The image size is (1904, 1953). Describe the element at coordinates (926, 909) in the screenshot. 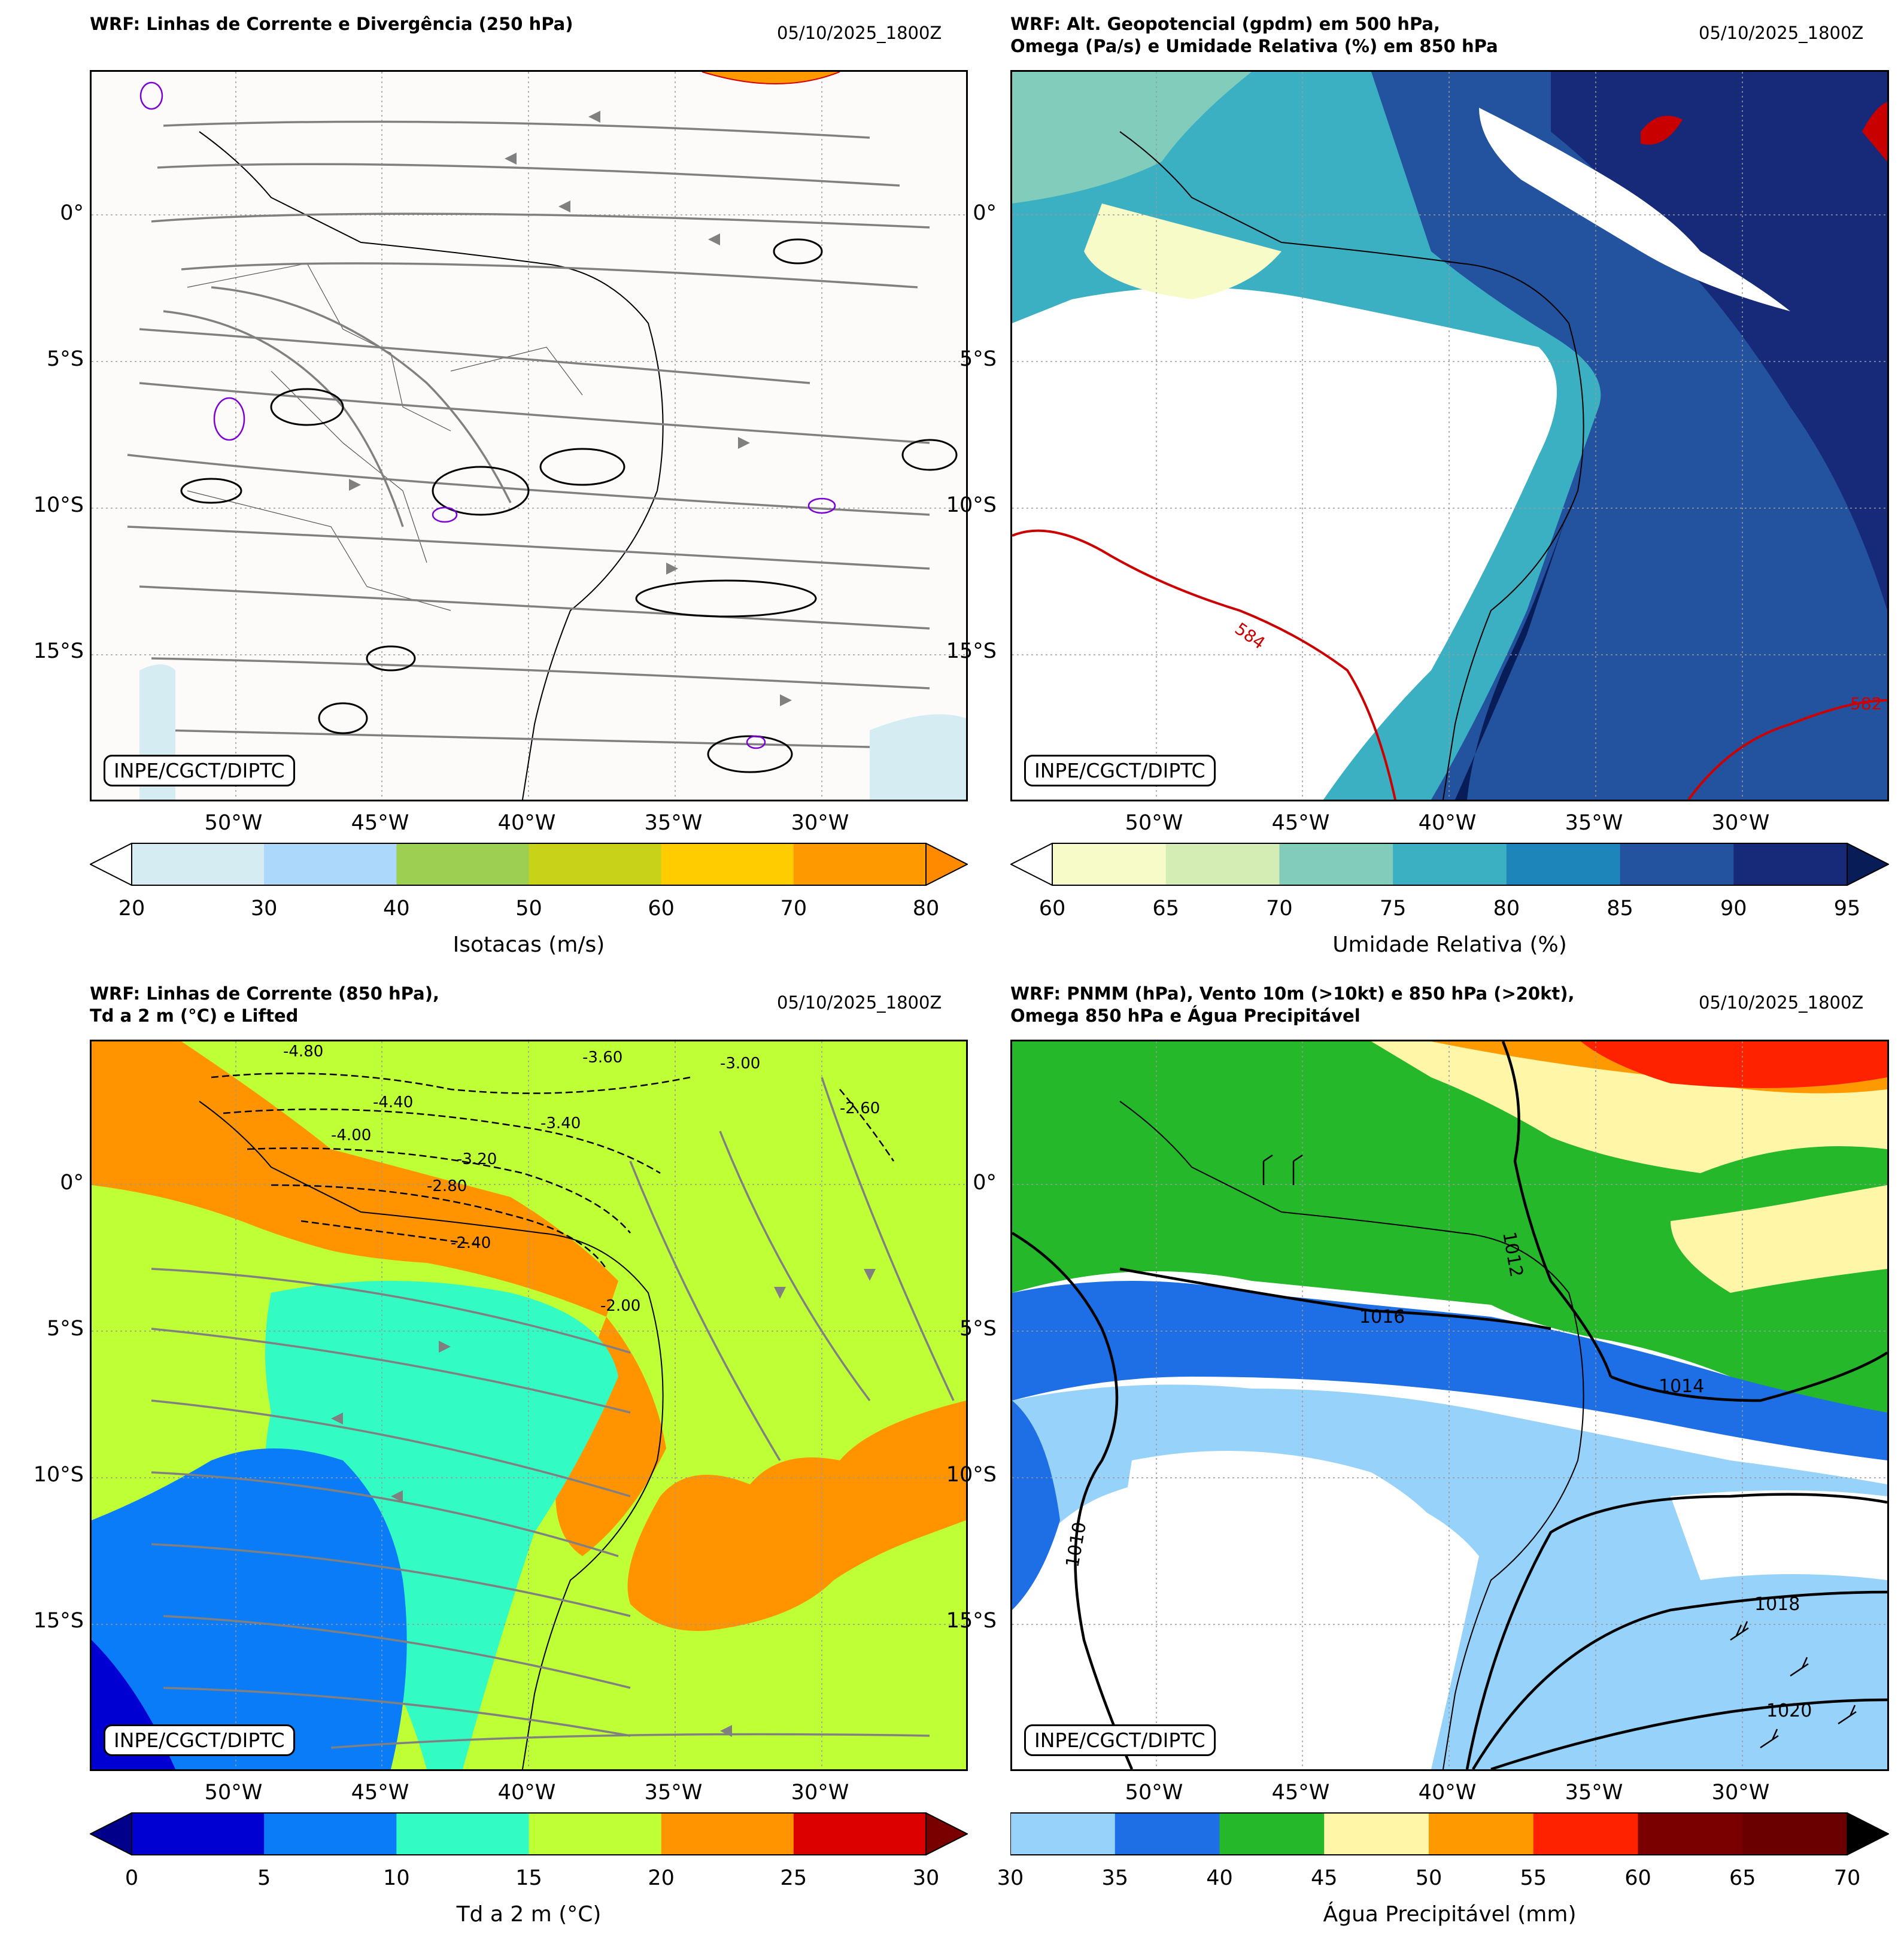

I see `colorbar-tick: 80` at that location.